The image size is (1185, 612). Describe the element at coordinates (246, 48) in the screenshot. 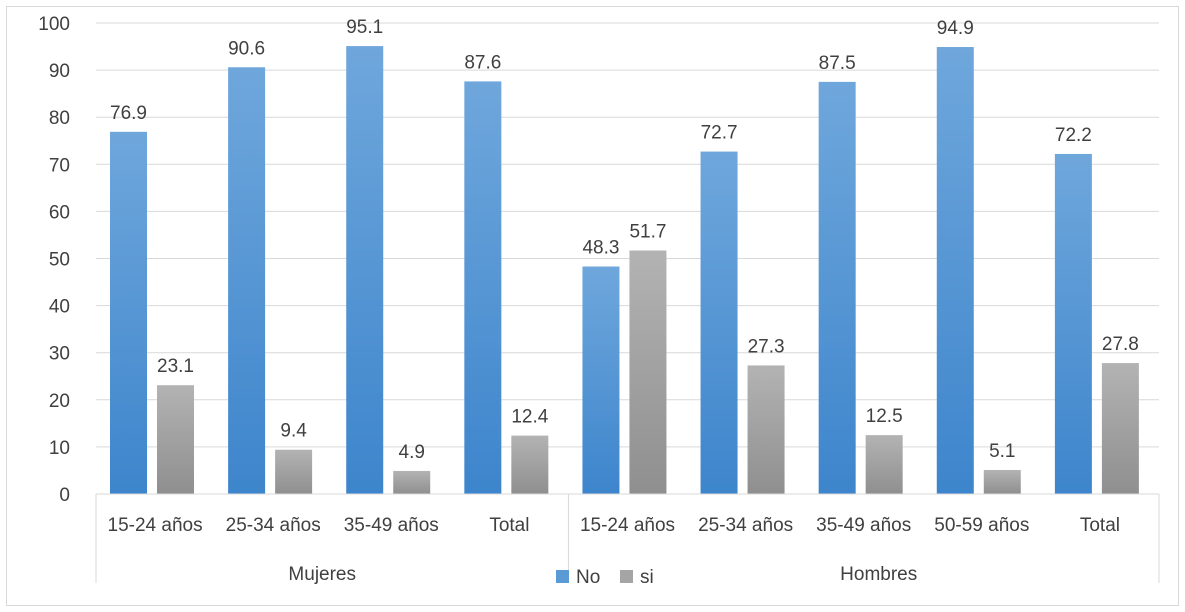

I see `data-label: 90.6` at that location.